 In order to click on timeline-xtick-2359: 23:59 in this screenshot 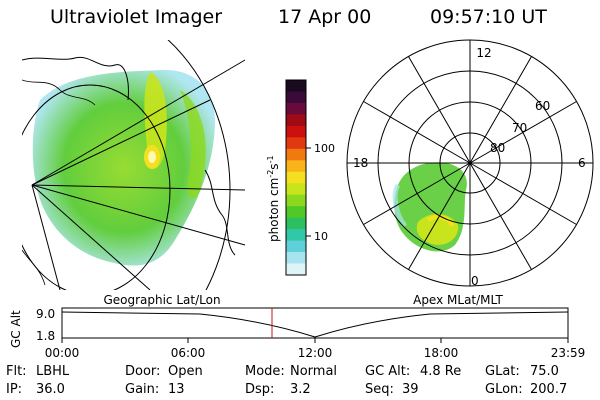, I will do `click(568, 353)`.